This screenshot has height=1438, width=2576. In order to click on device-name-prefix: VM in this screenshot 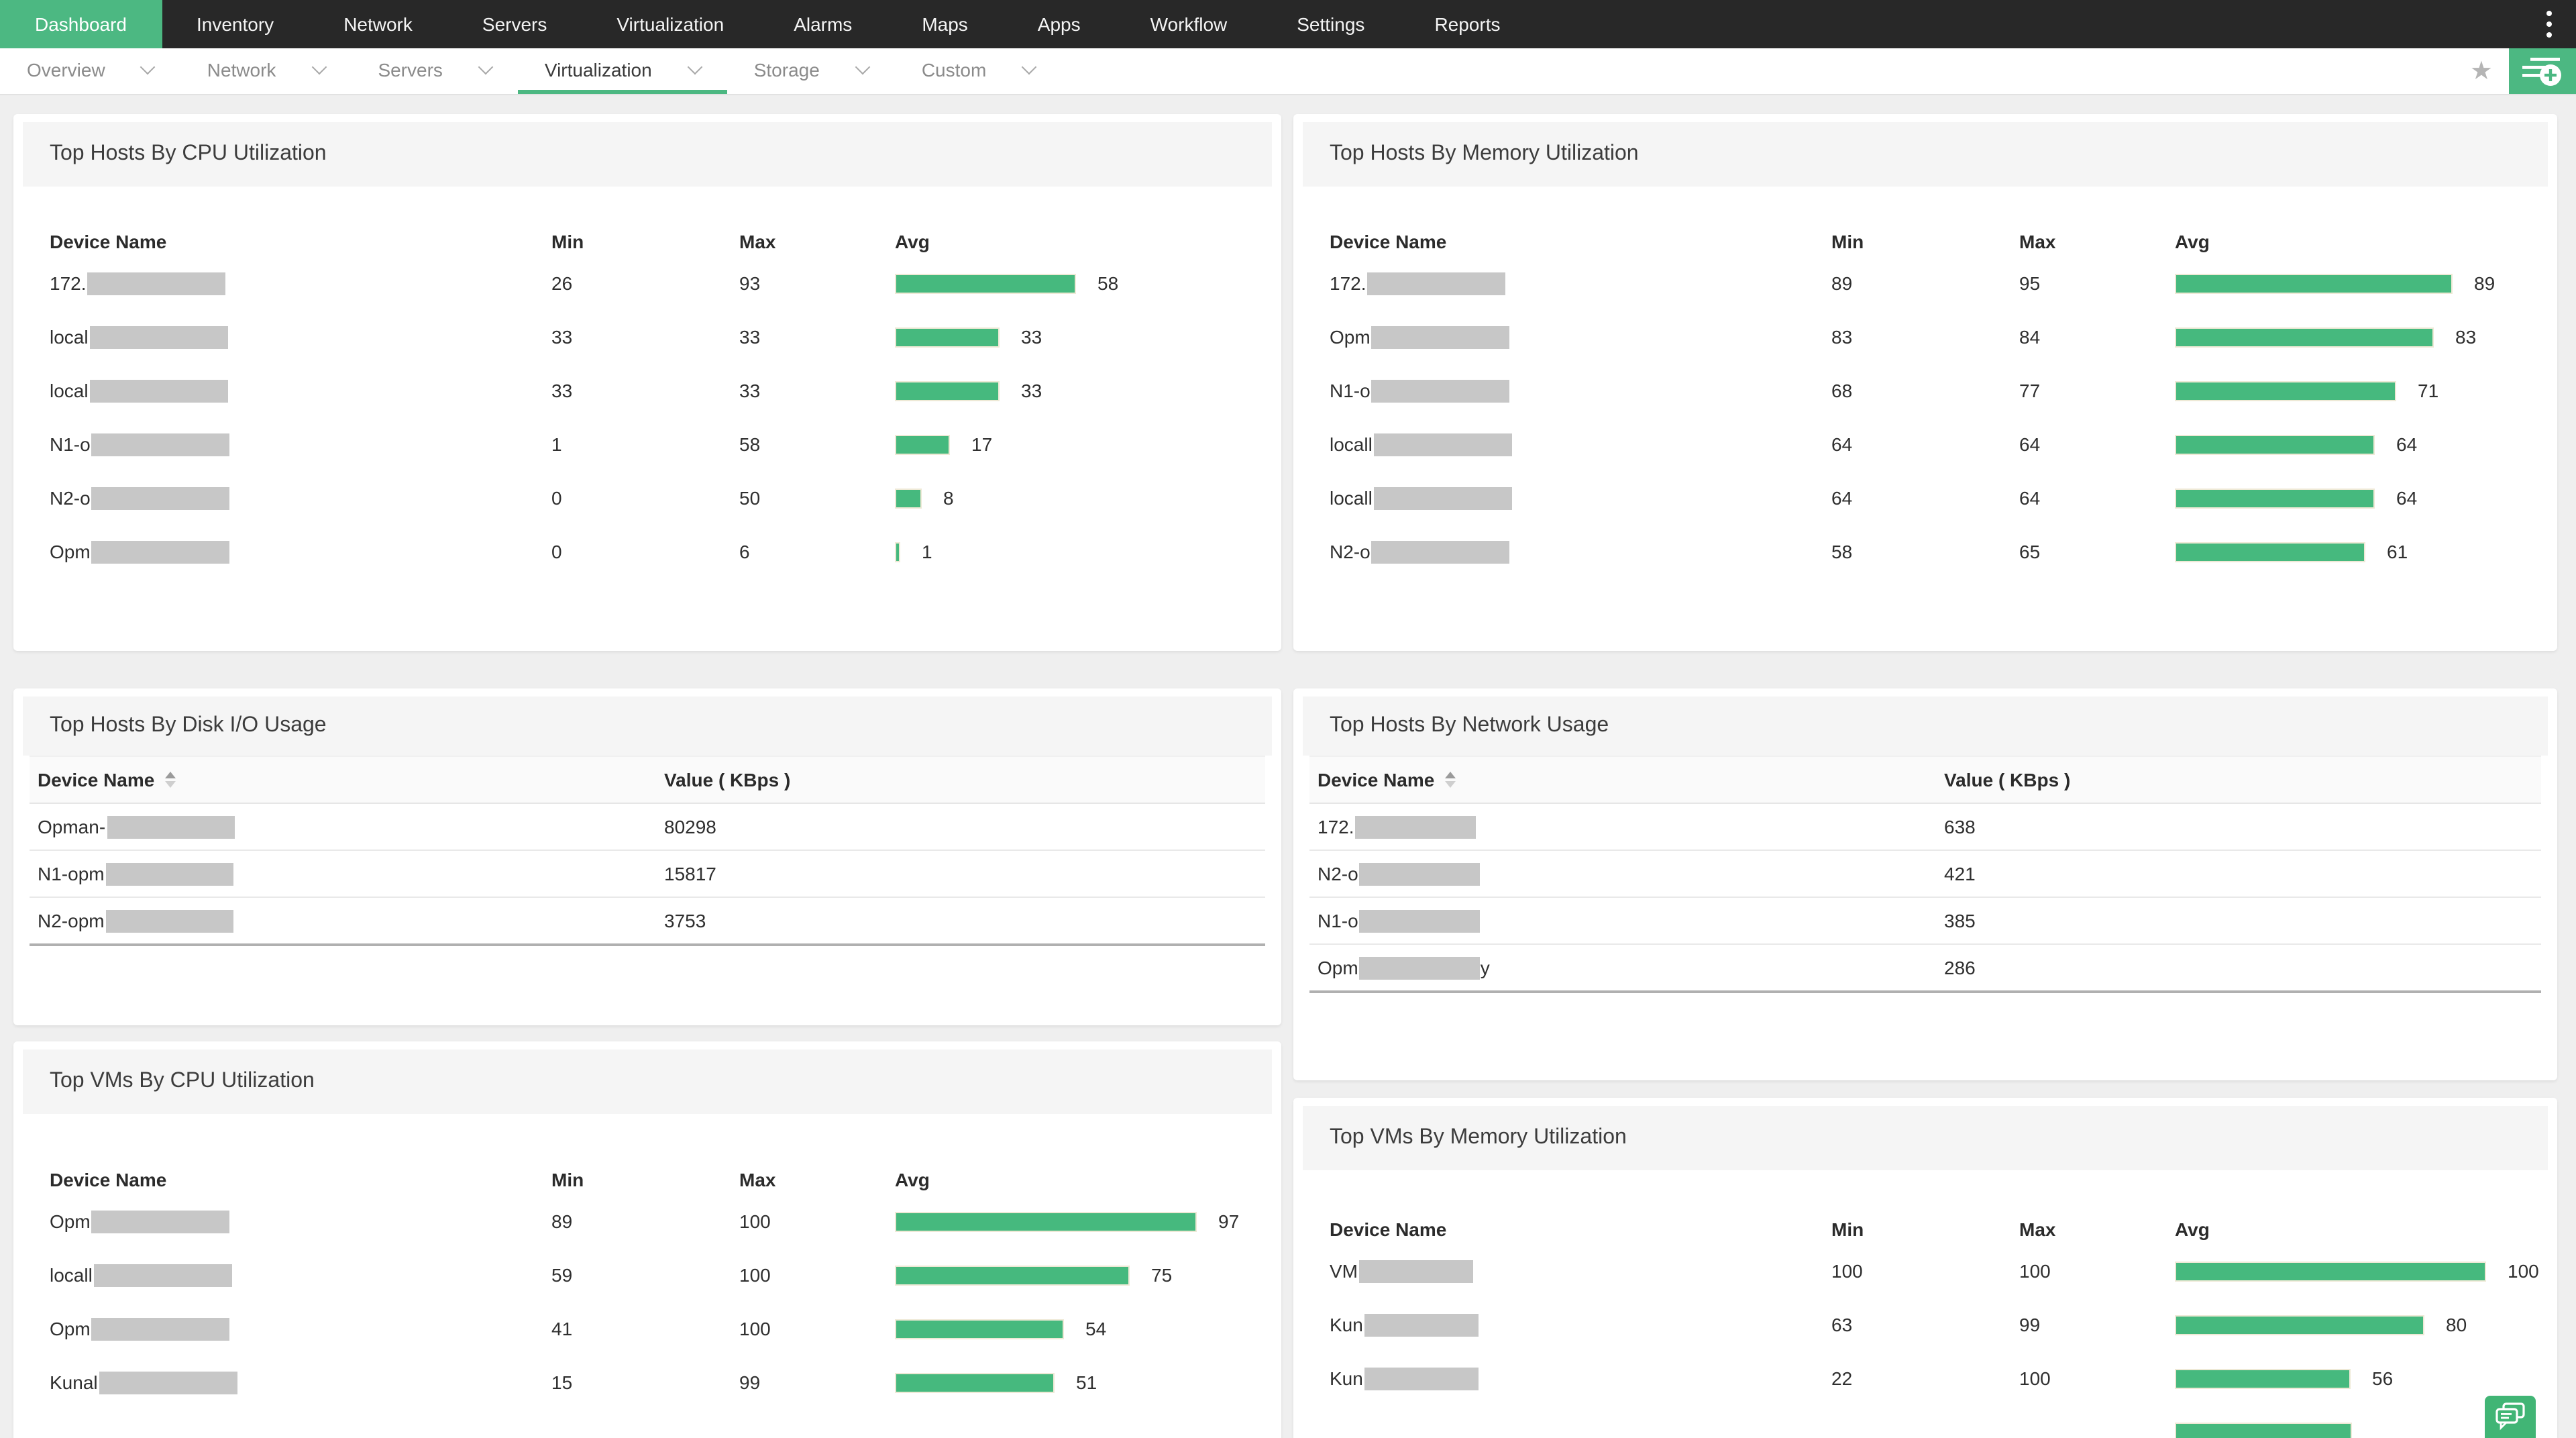, I will do `click(1344, 1271)`.